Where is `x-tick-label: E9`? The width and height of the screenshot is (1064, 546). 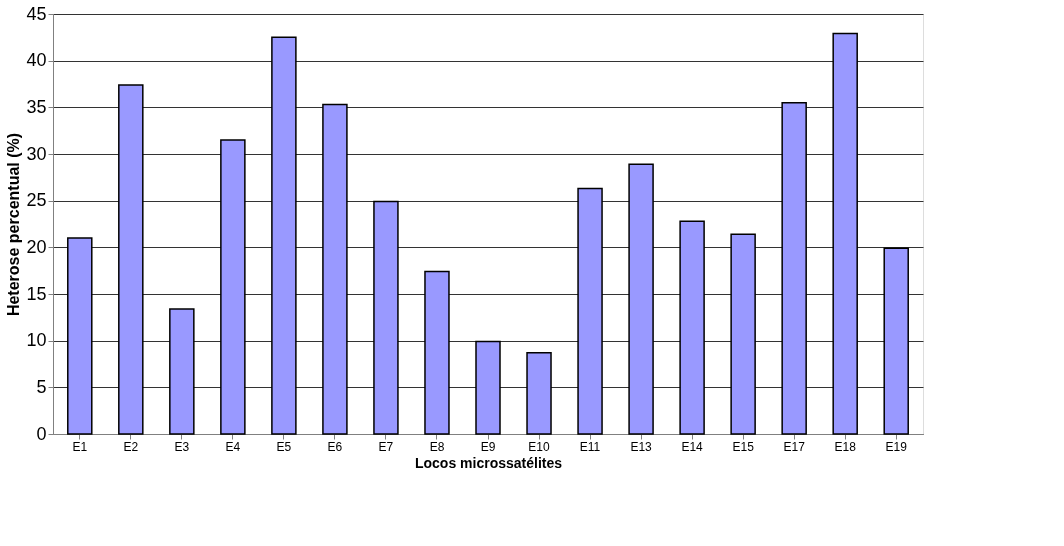 x-tick-label: E9 is located at coordinates (488, 446).